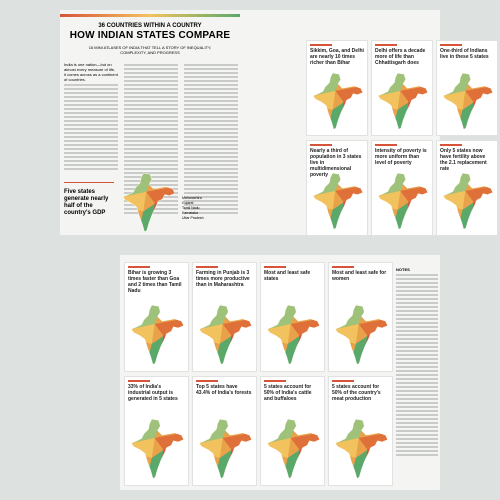 This screenshot has height=500, width=500. I want to click on kicker: 36 COUNTRIES WITHIN A COUNTRY, so click(150, 26).